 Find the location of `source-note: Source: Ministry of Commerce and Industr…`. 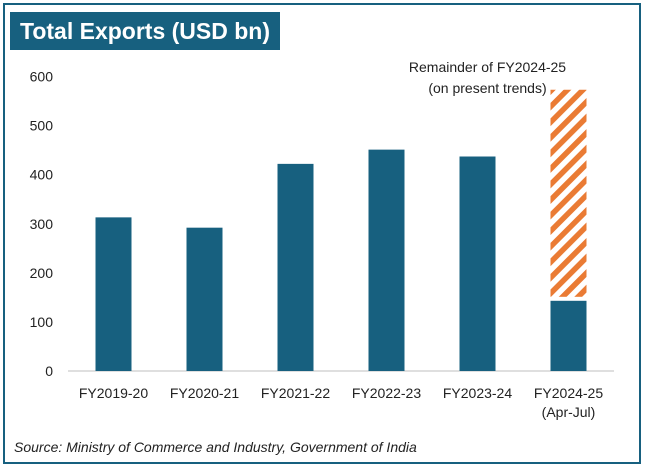

source-note: Source: Ministry of Commerce and Industr… is located at coordinates (215, 447).